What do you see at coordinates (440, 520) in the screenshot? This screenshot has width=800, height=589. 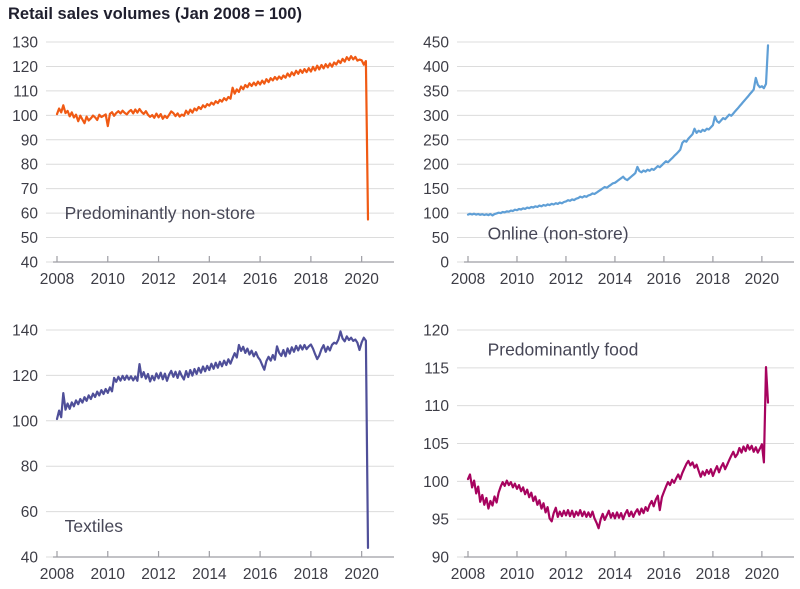 I see `y-tick-label: 95` at bounding box center [440, 520].